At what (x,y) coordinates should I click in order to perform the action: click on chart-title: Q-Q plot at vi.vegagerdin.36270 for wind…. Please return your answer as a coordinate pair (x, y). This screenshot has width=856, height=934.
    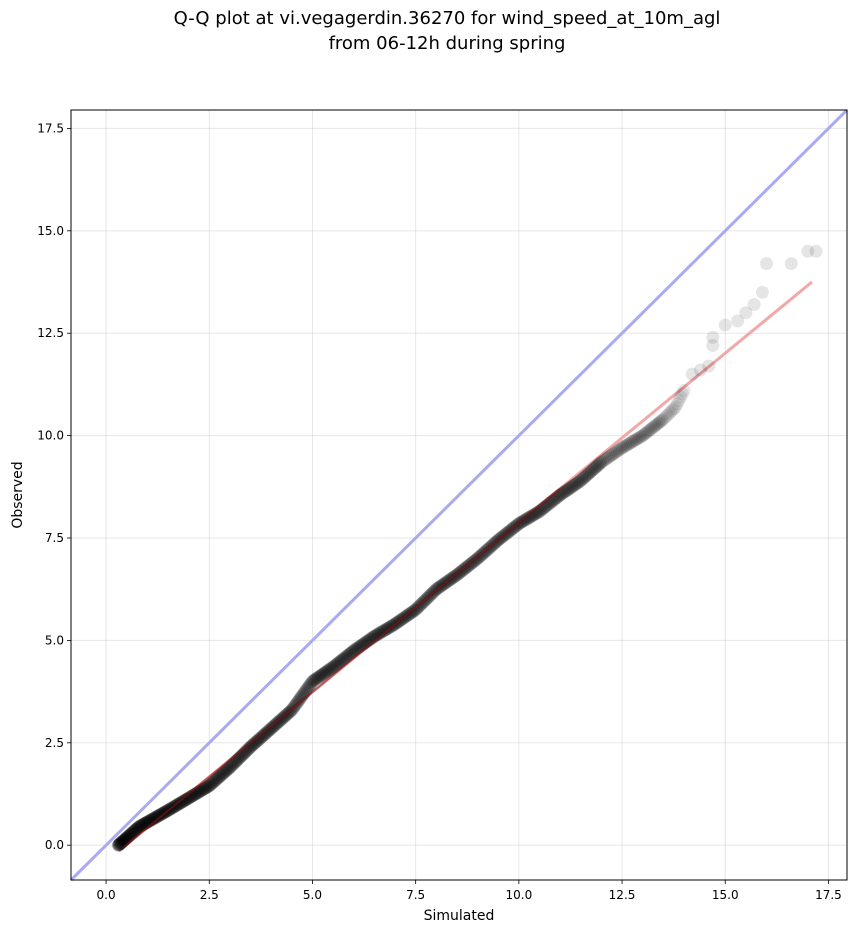
    Looking at the image, I should click on (447, 18).